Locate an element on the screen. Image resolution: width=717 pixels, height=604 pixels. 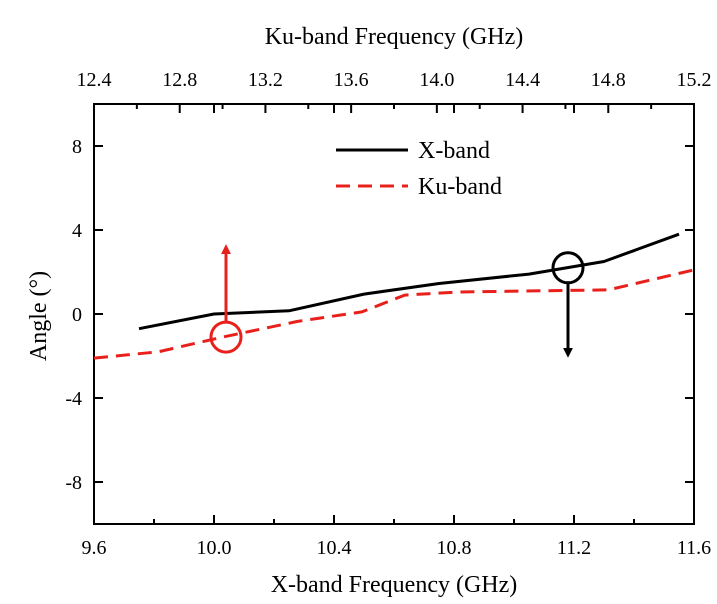
y-tick-label: -8 is located at coordinates (73, 483).